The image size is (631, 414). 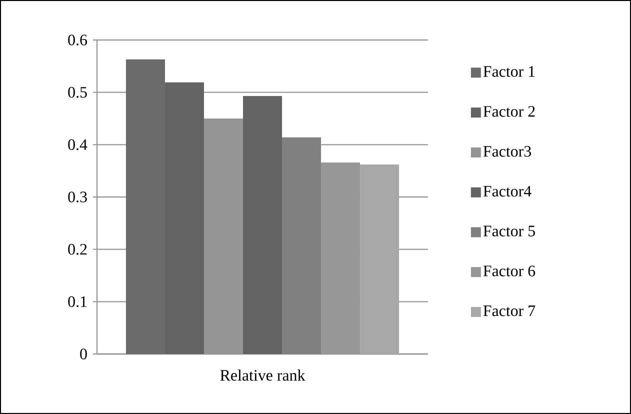 I want to click on y-tick-label: 0.1, so click(x=77, y=302).